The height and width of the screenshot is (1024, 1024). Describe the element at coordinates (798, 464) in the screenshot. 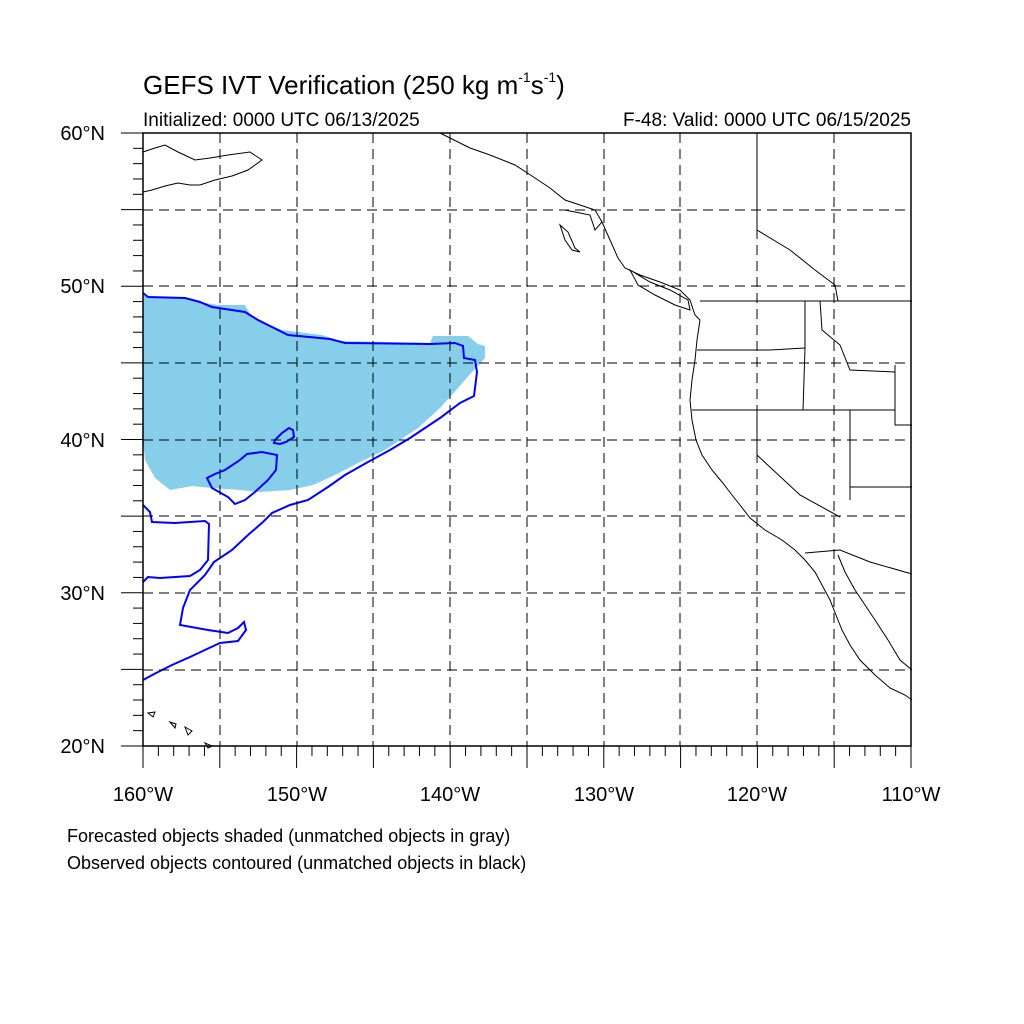

I see `nv-border` at that location.